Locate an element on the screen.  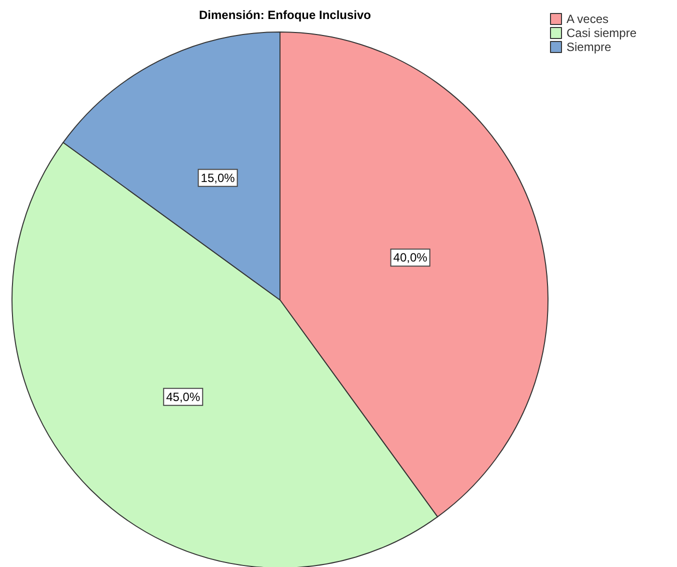
legend-label: Siempre is located at coordinates (589, 47).